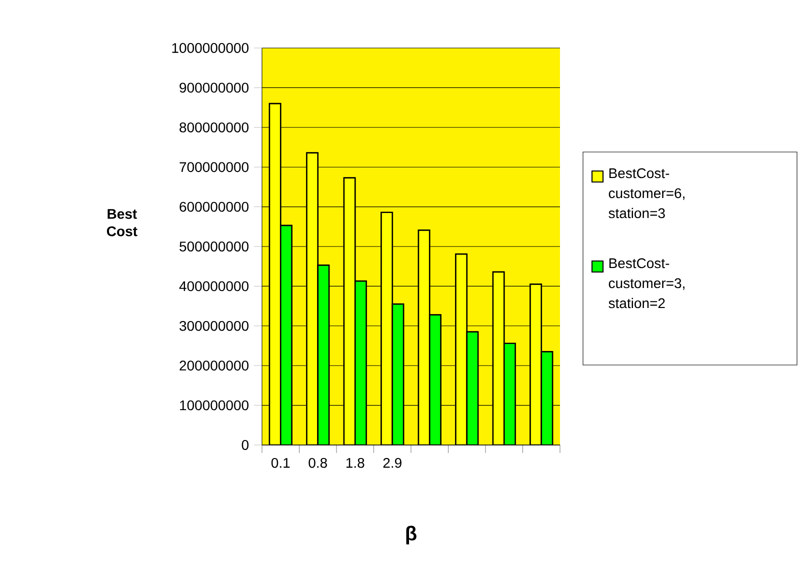 This screenshot has height=564, width=810. Describe the element at coordinates (214, 207) in the screenshot. I see `y-tick-label: 600000000` at that location.